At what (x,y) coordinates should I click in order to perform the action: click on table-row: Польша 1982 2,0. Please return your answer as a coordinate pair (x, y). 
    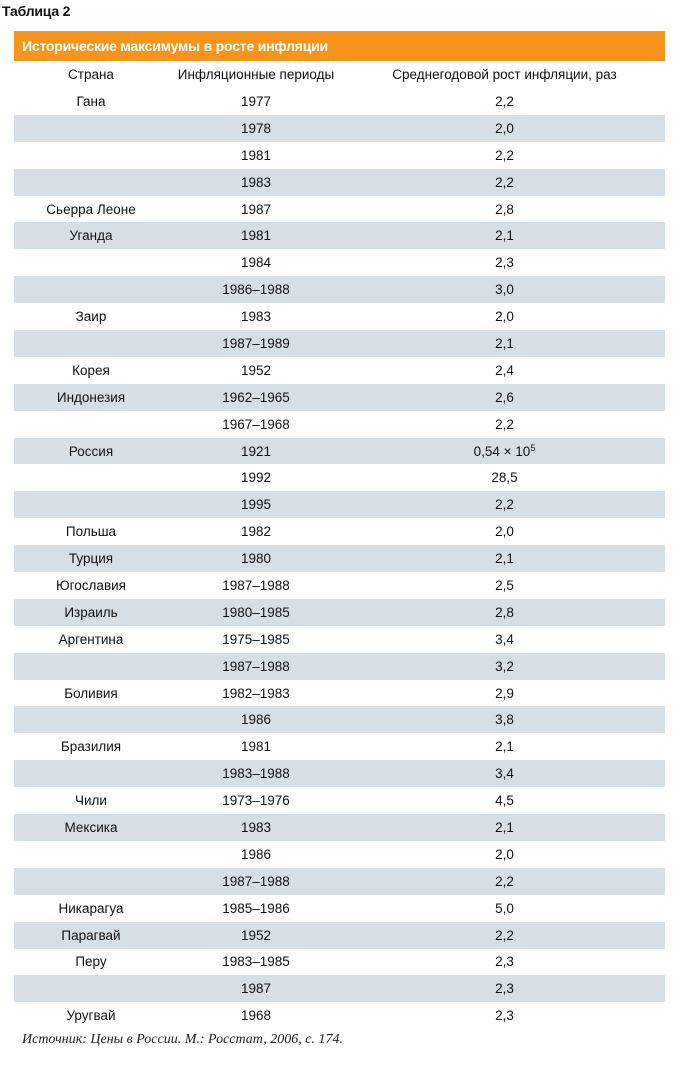
    Looking at the image, I should click on (339, 531).